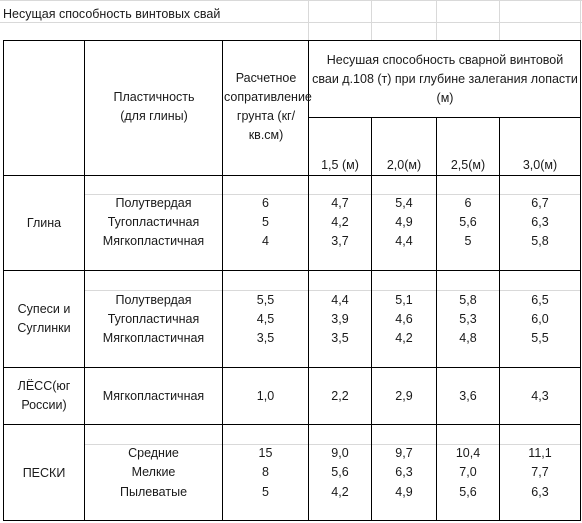 This screenshot has height=523, width=582. I want to click on table-cell: 6,0, so click(540, 319).